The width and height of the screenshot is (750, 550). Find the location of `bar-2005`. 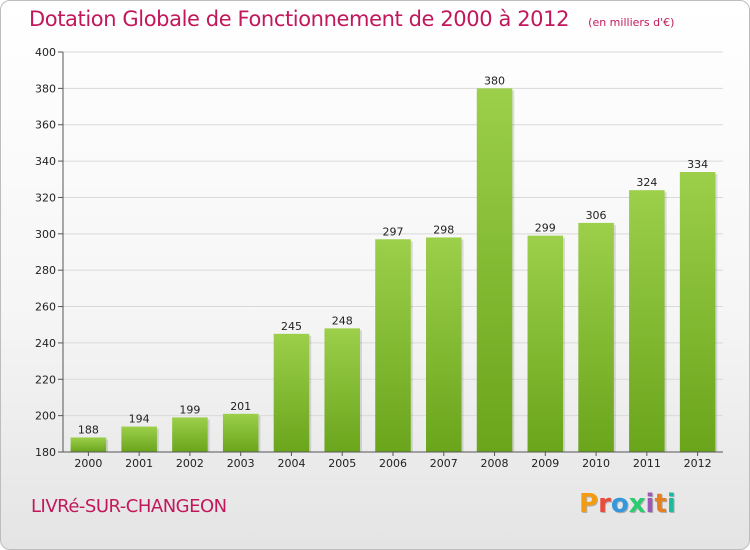

bar-2005 is located at coordinates (342, 390).